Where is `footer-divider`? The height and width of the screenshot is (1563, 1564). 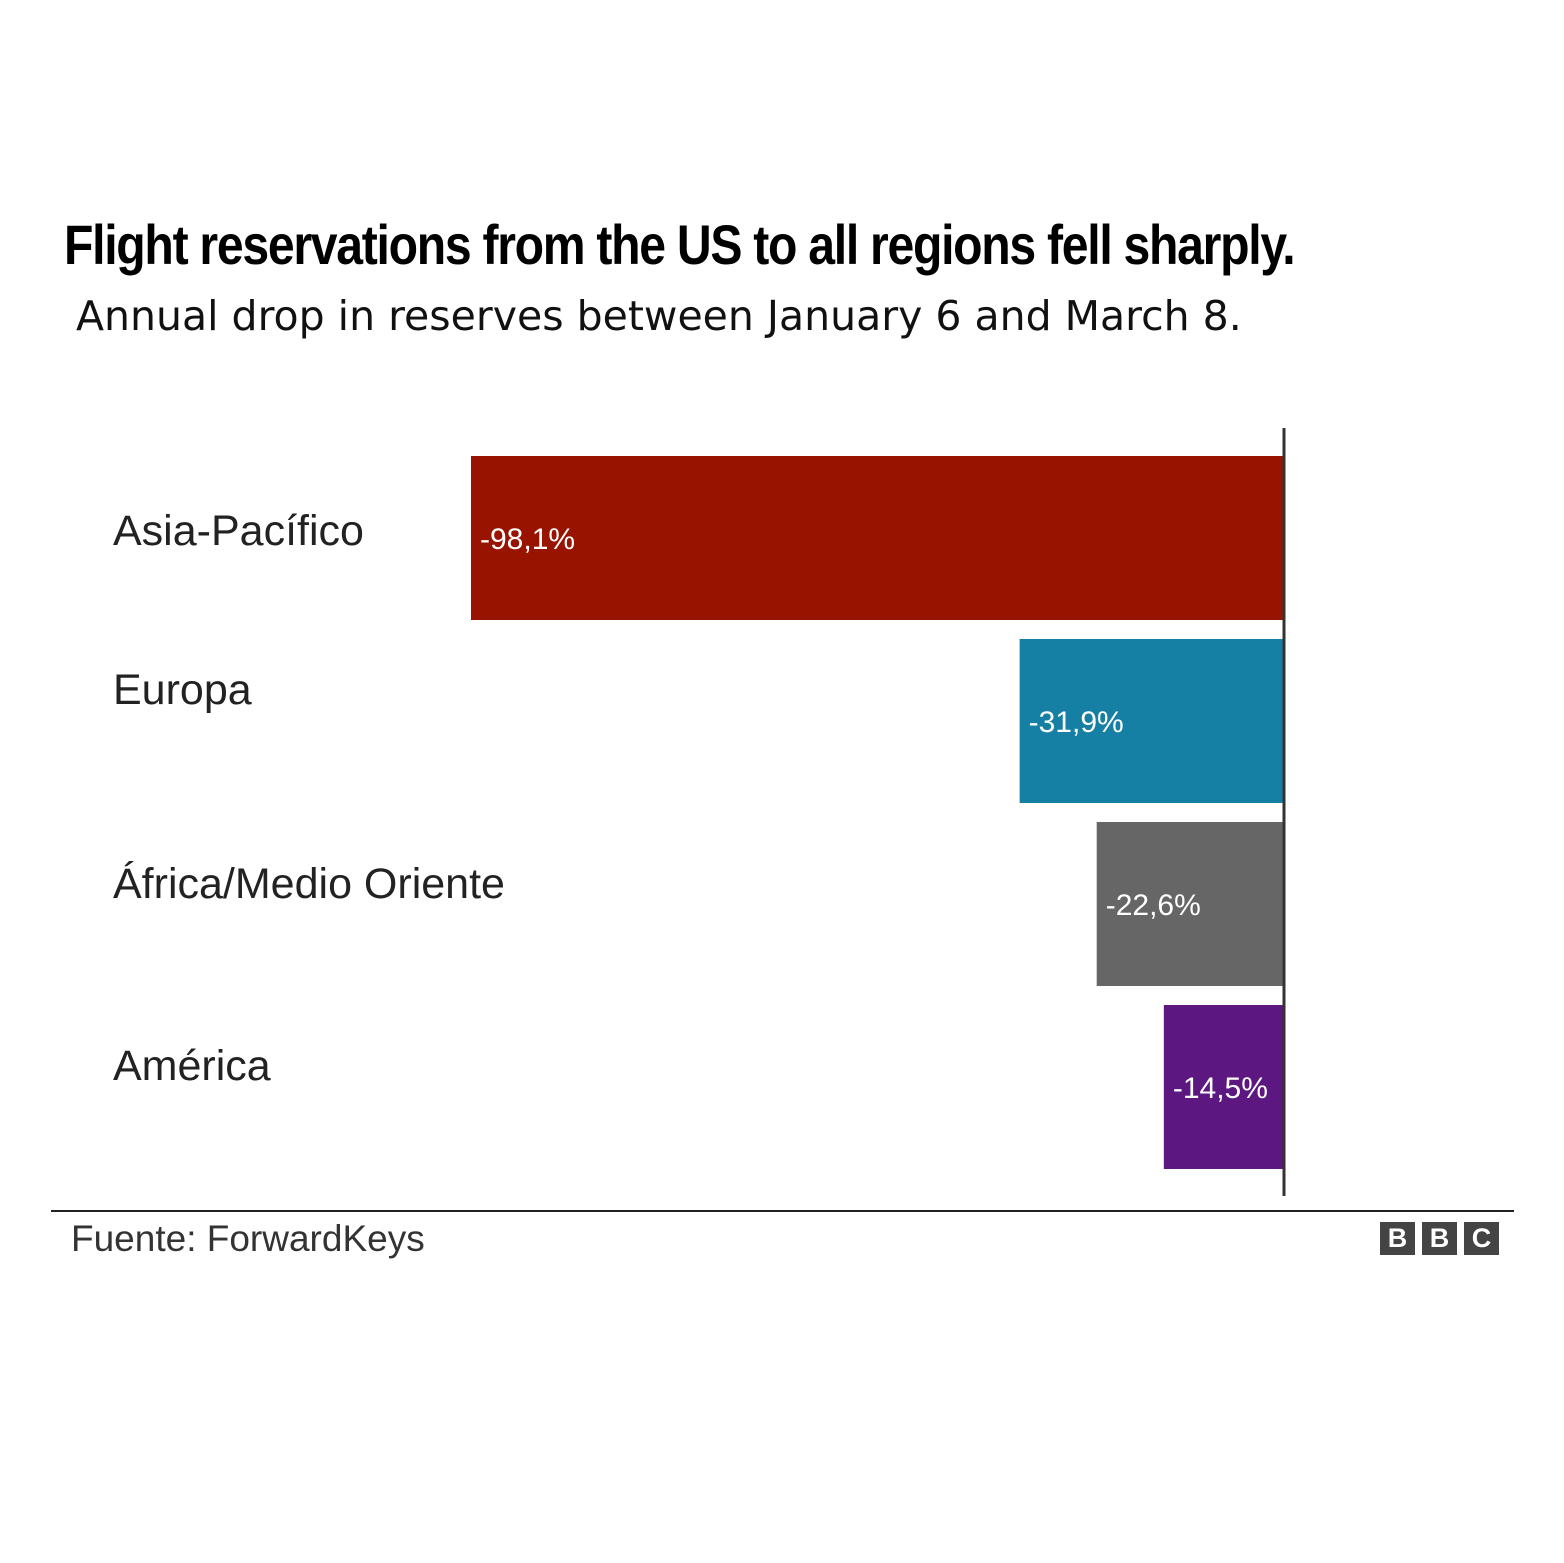
footer-divider is located at coordinates (782, 1211).